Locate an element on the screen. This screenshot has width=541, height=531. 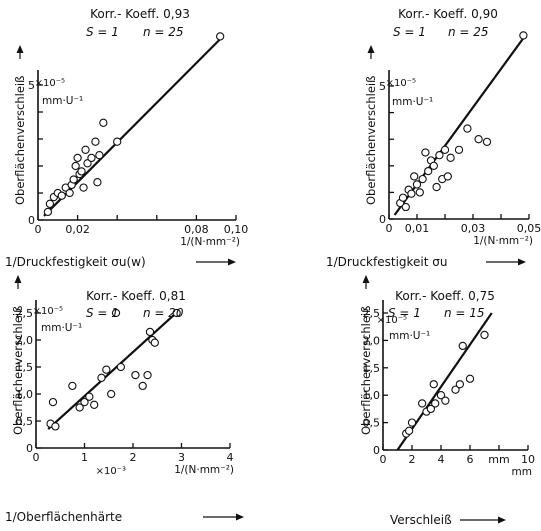
regression-line is located at coordinates (444, 381).